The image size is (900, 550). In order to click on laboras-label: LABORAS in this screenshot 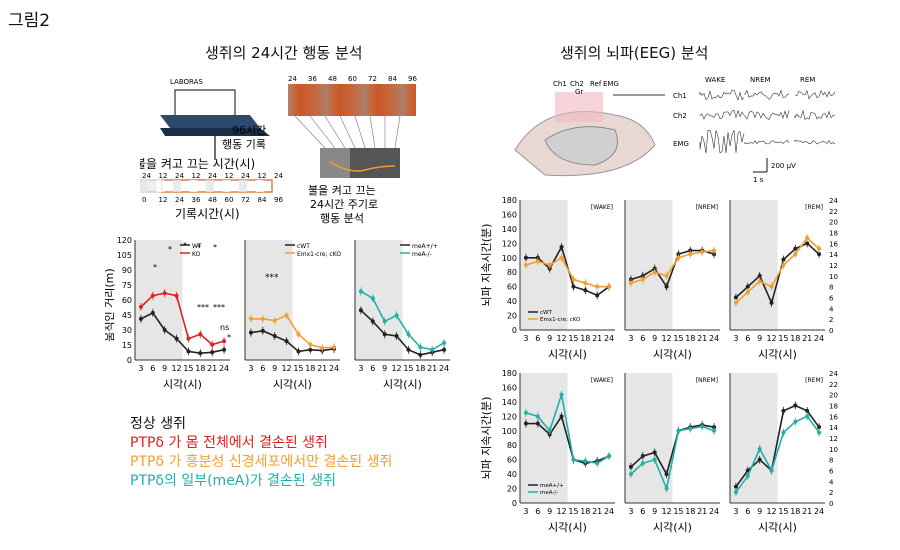, I will do `click(186, 82)`.